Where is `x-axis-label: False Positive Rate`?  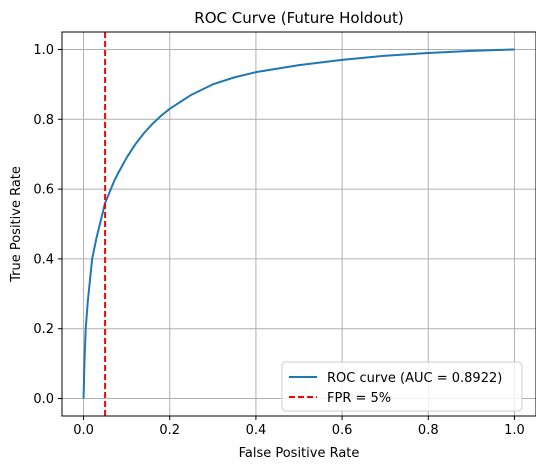
x-axis-label: False Positive Rate is located at coordinates (299, 453).